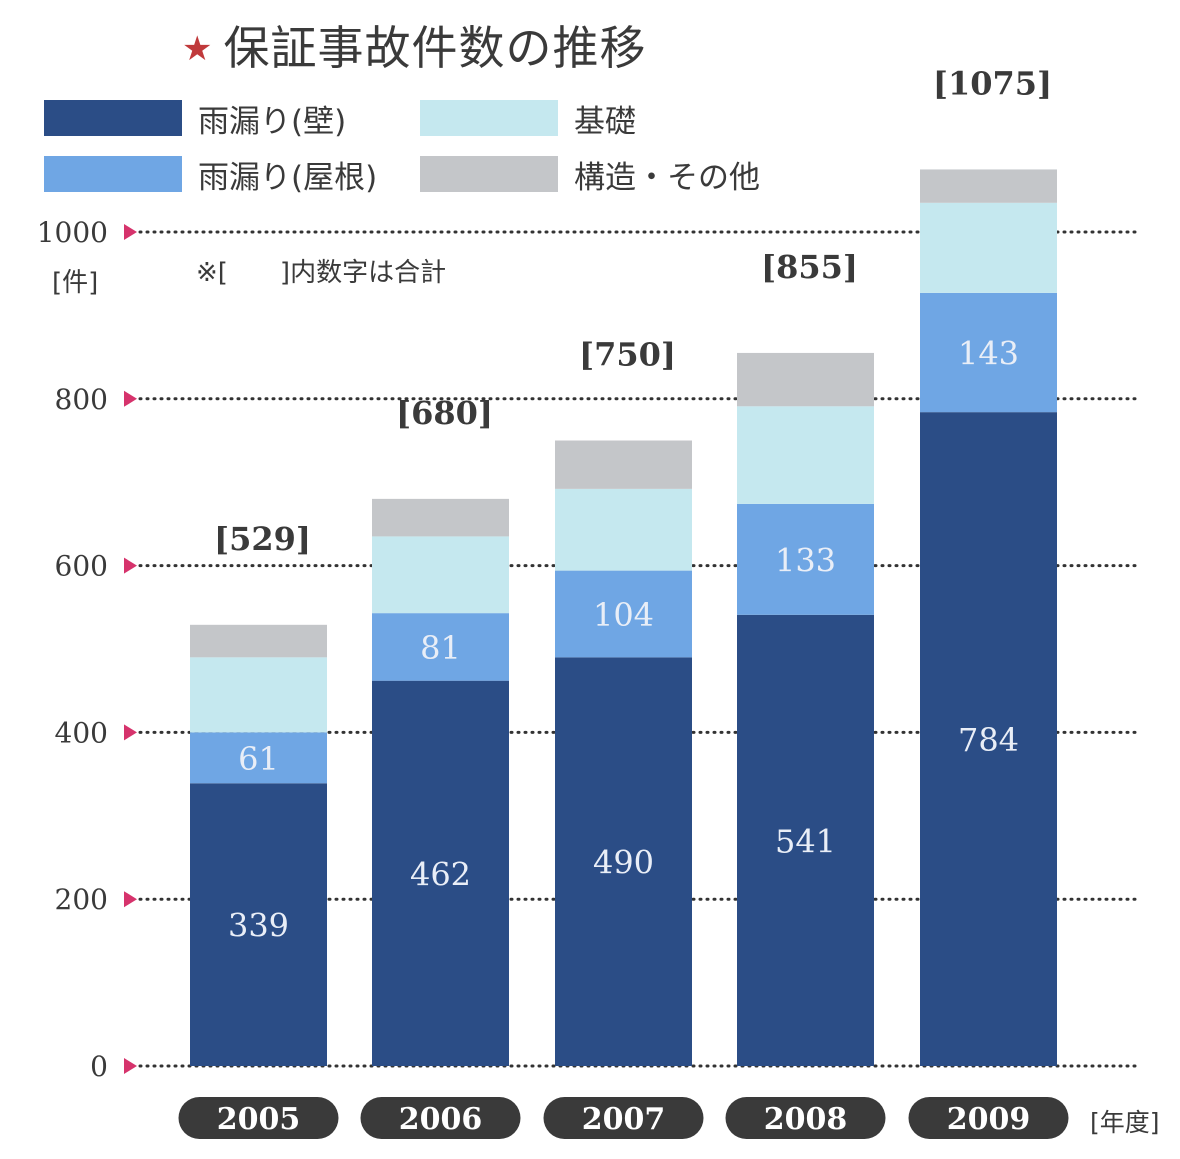 The image size is (1180, 1159). I want to click on x-axis-unit: [年度], so click(1125, 1122).